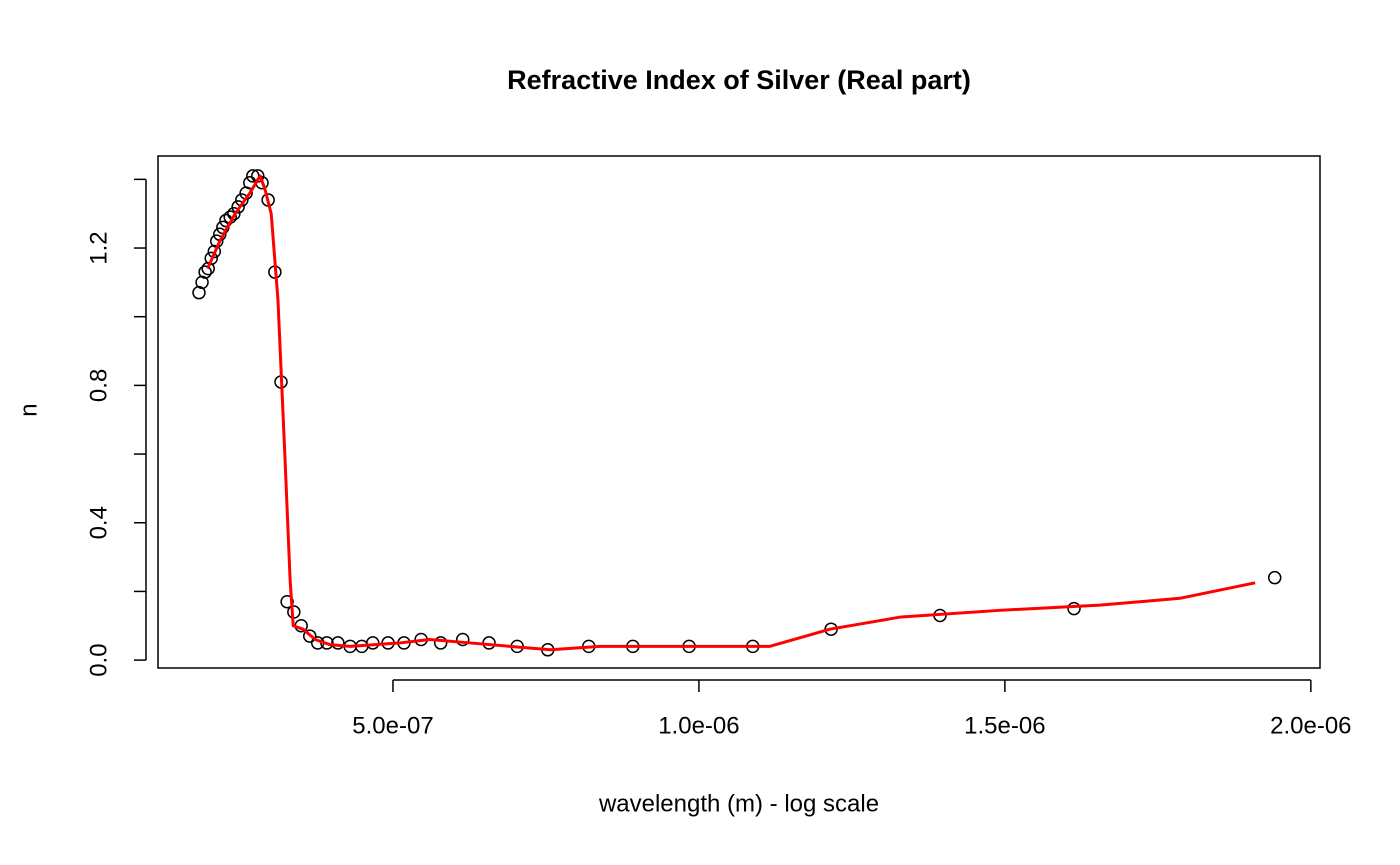  What do you see at coordinates (28, 409) in the screenshot?
I see `y-axis-label: n` at bounding box center [28, 409].